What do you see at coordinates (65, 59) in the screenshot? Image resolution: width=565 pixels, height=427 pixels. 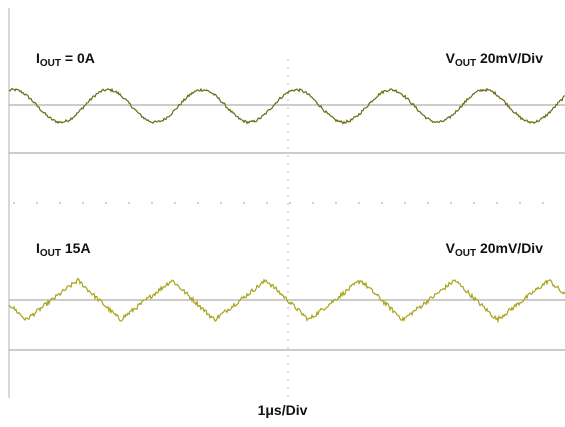 I see `top-current-label: IOUT = 0A` at bounding box center [65, 59].